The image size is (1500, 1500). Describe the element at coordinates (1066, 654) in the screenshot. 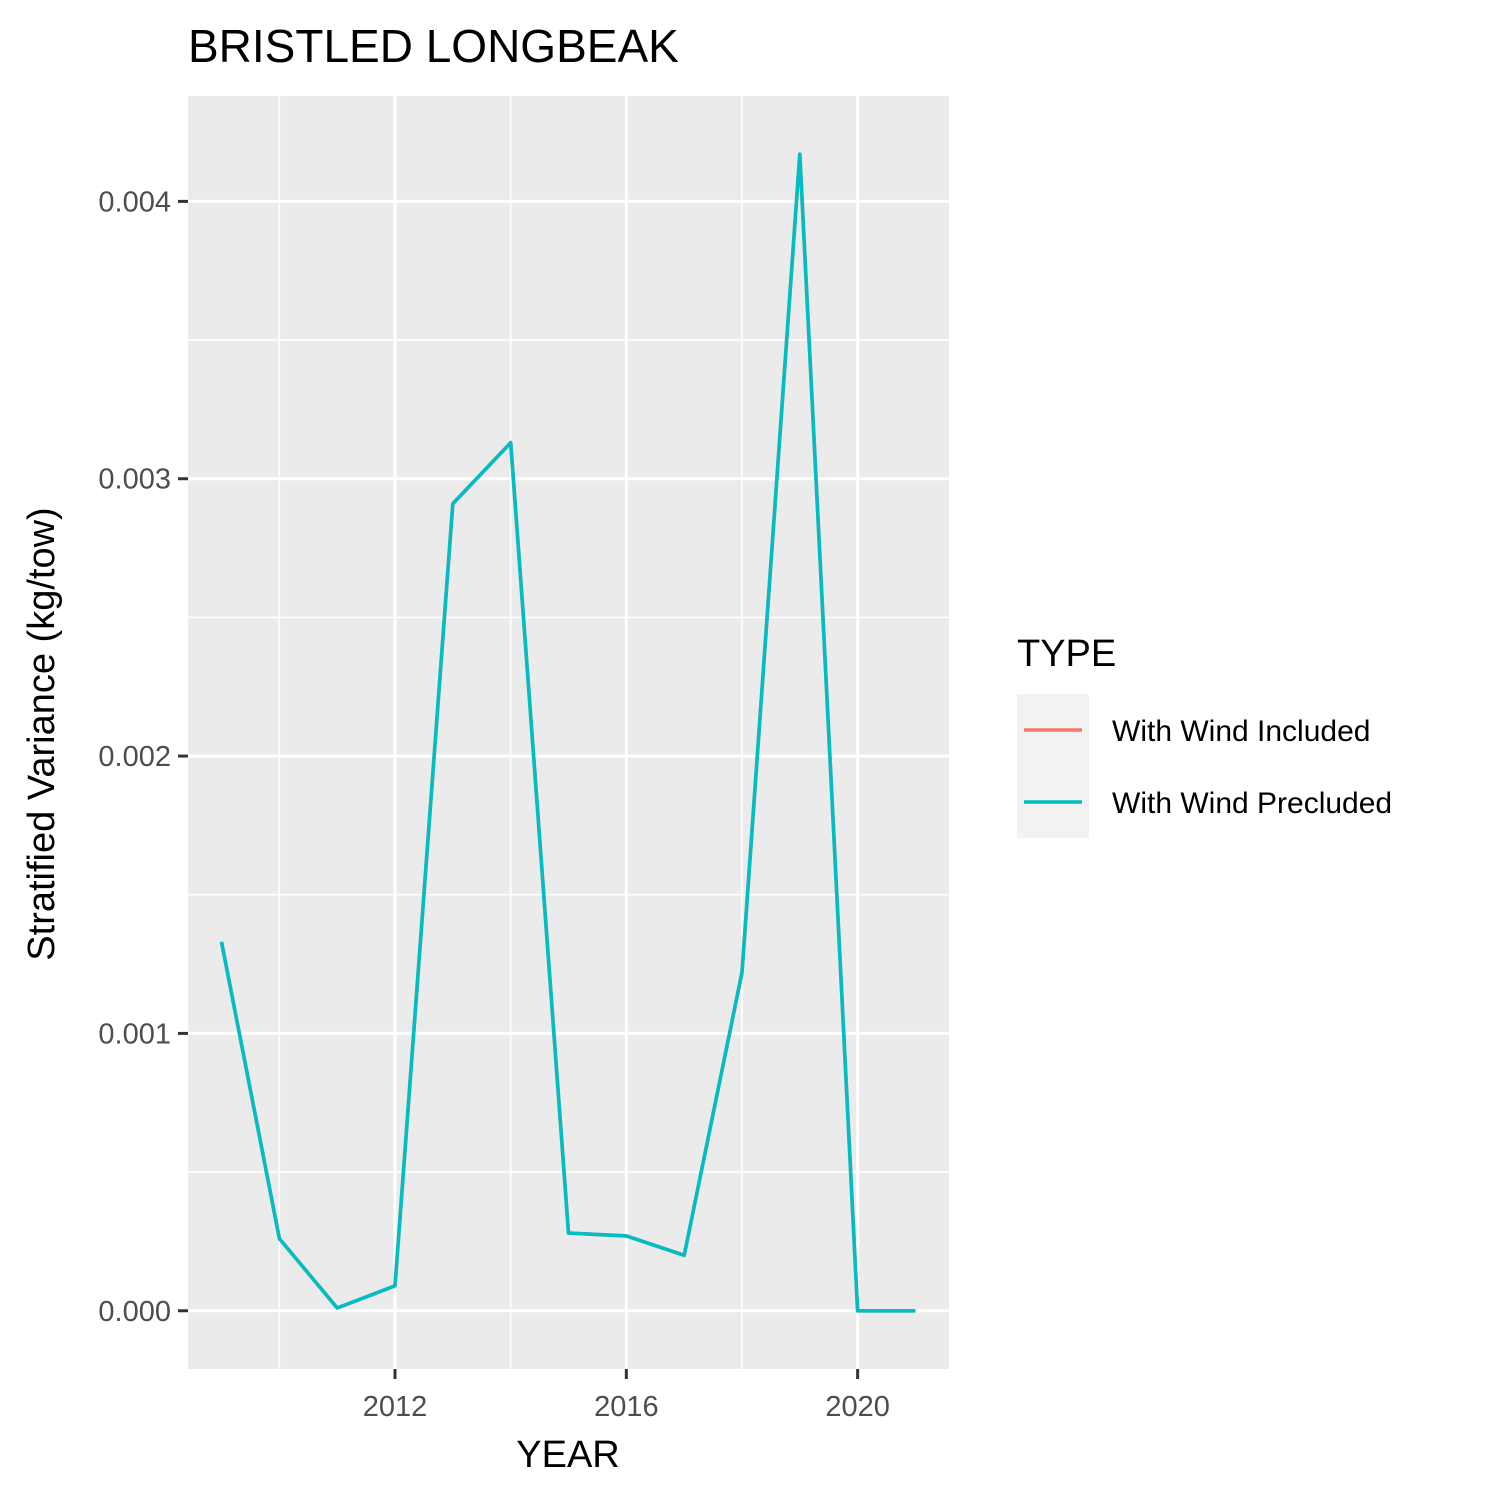

I see `legend-title: TYPE` at that location.